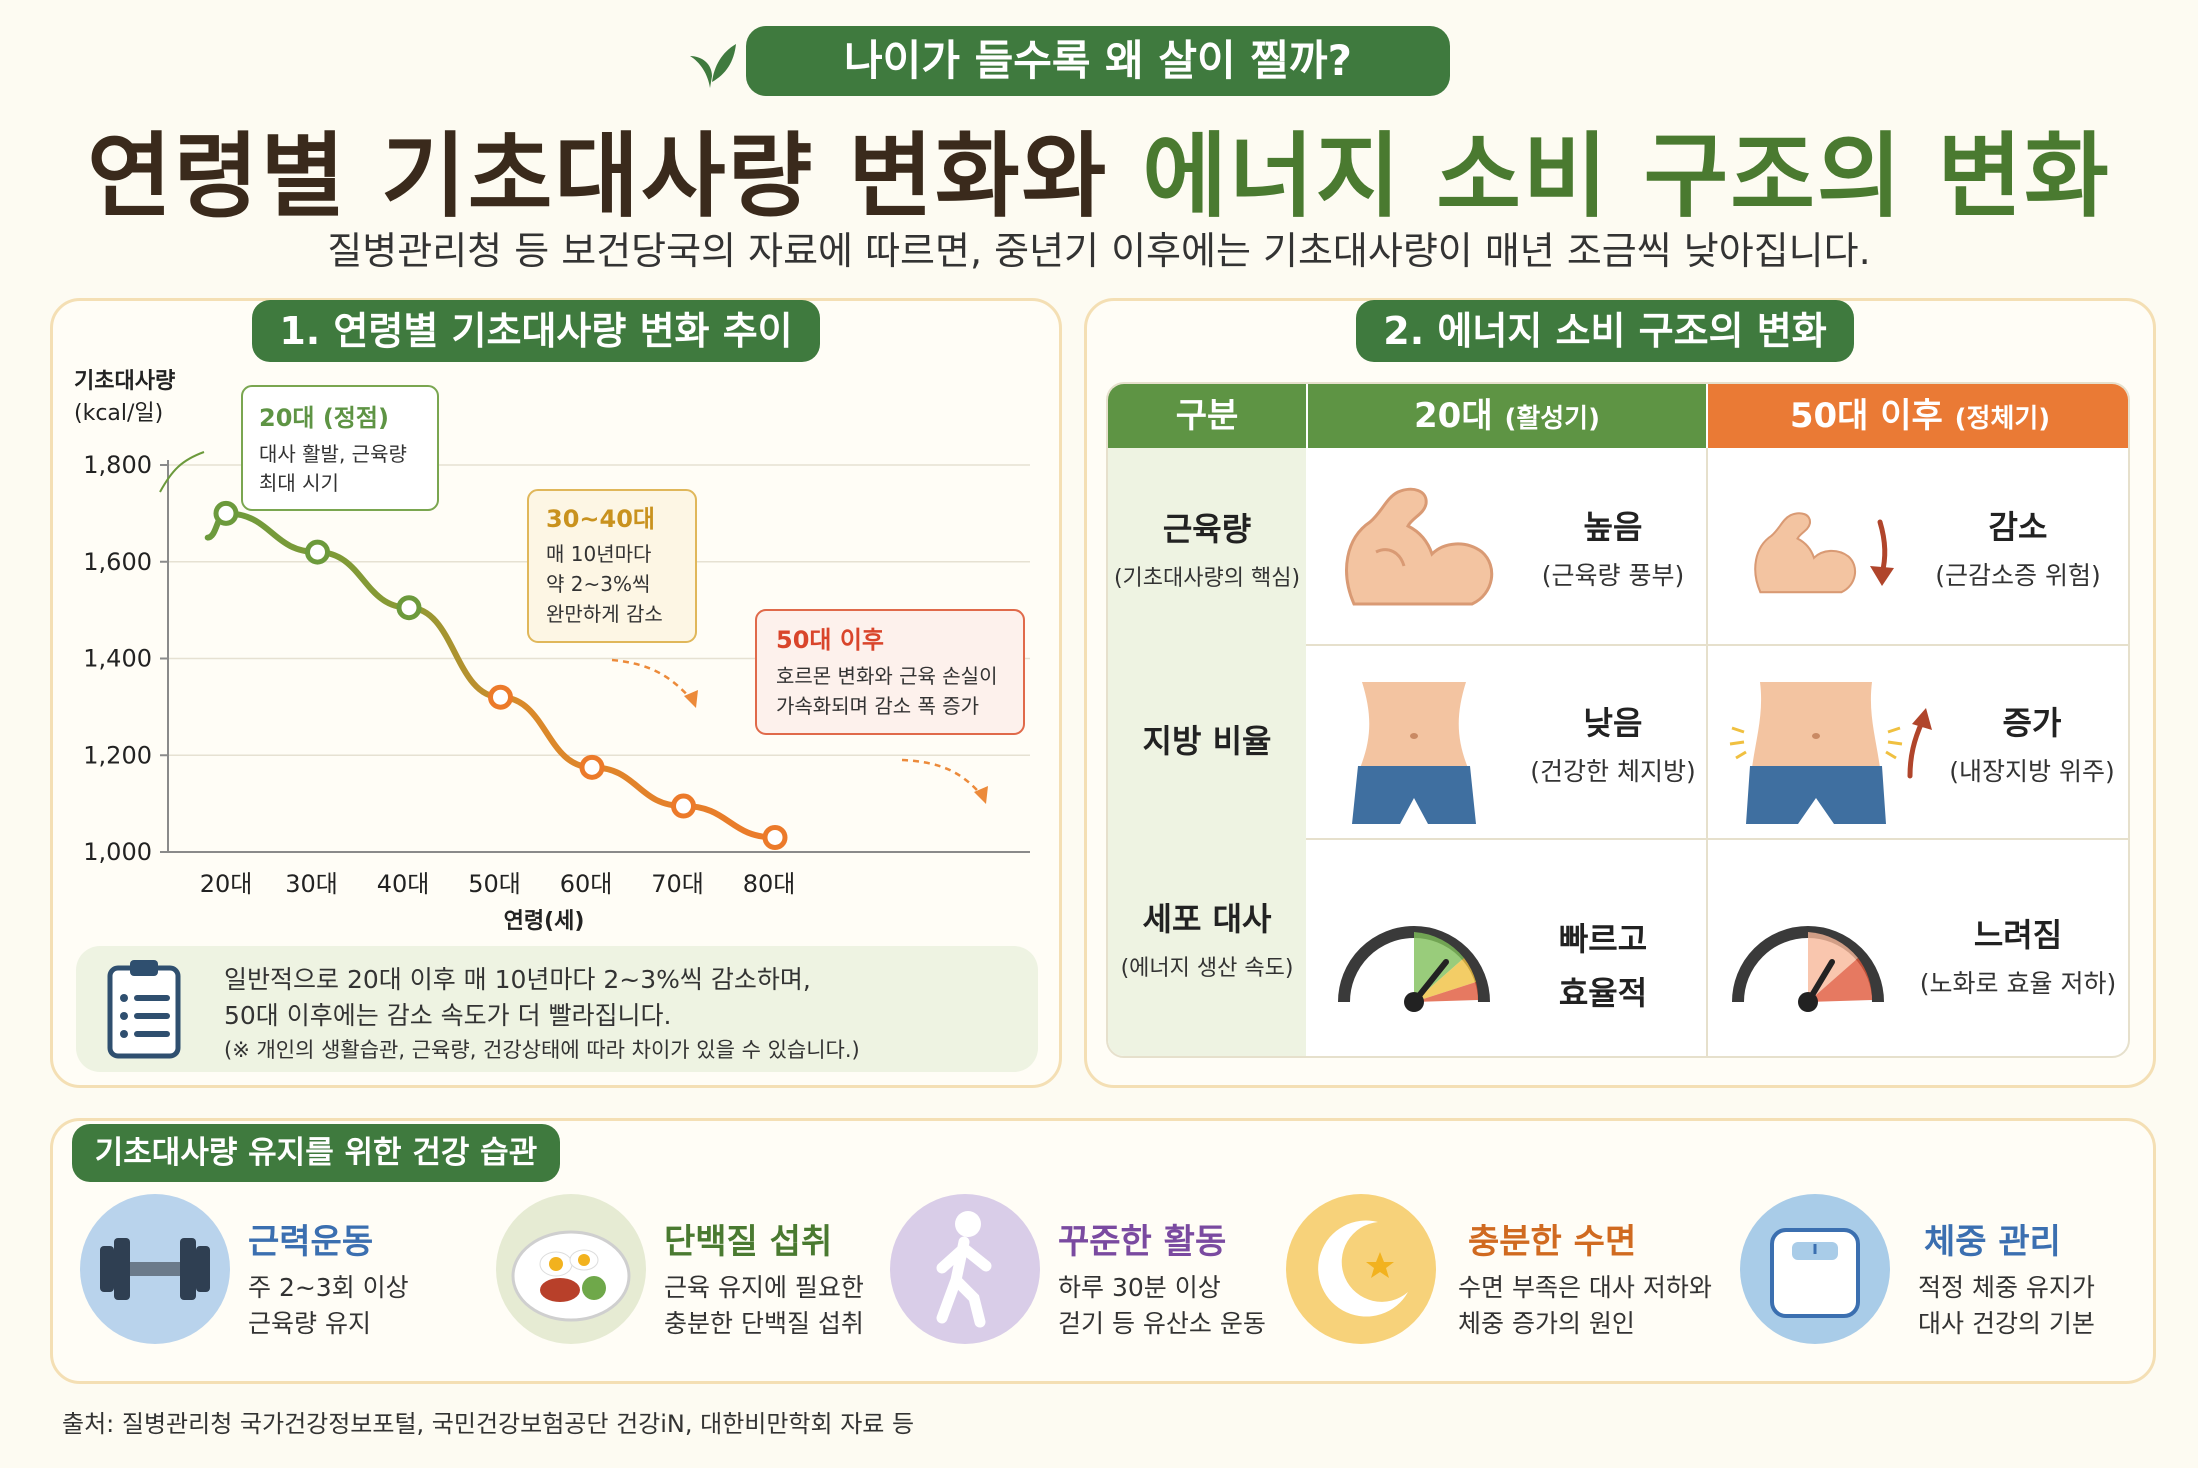 This screenshot has width=2198, height=1468. What do you see at coordinates (2018, 547) in the screenshot?
I see `muscle-50s-text: 감소 (근감소증 위험)` at bounding box center [2018, 547].